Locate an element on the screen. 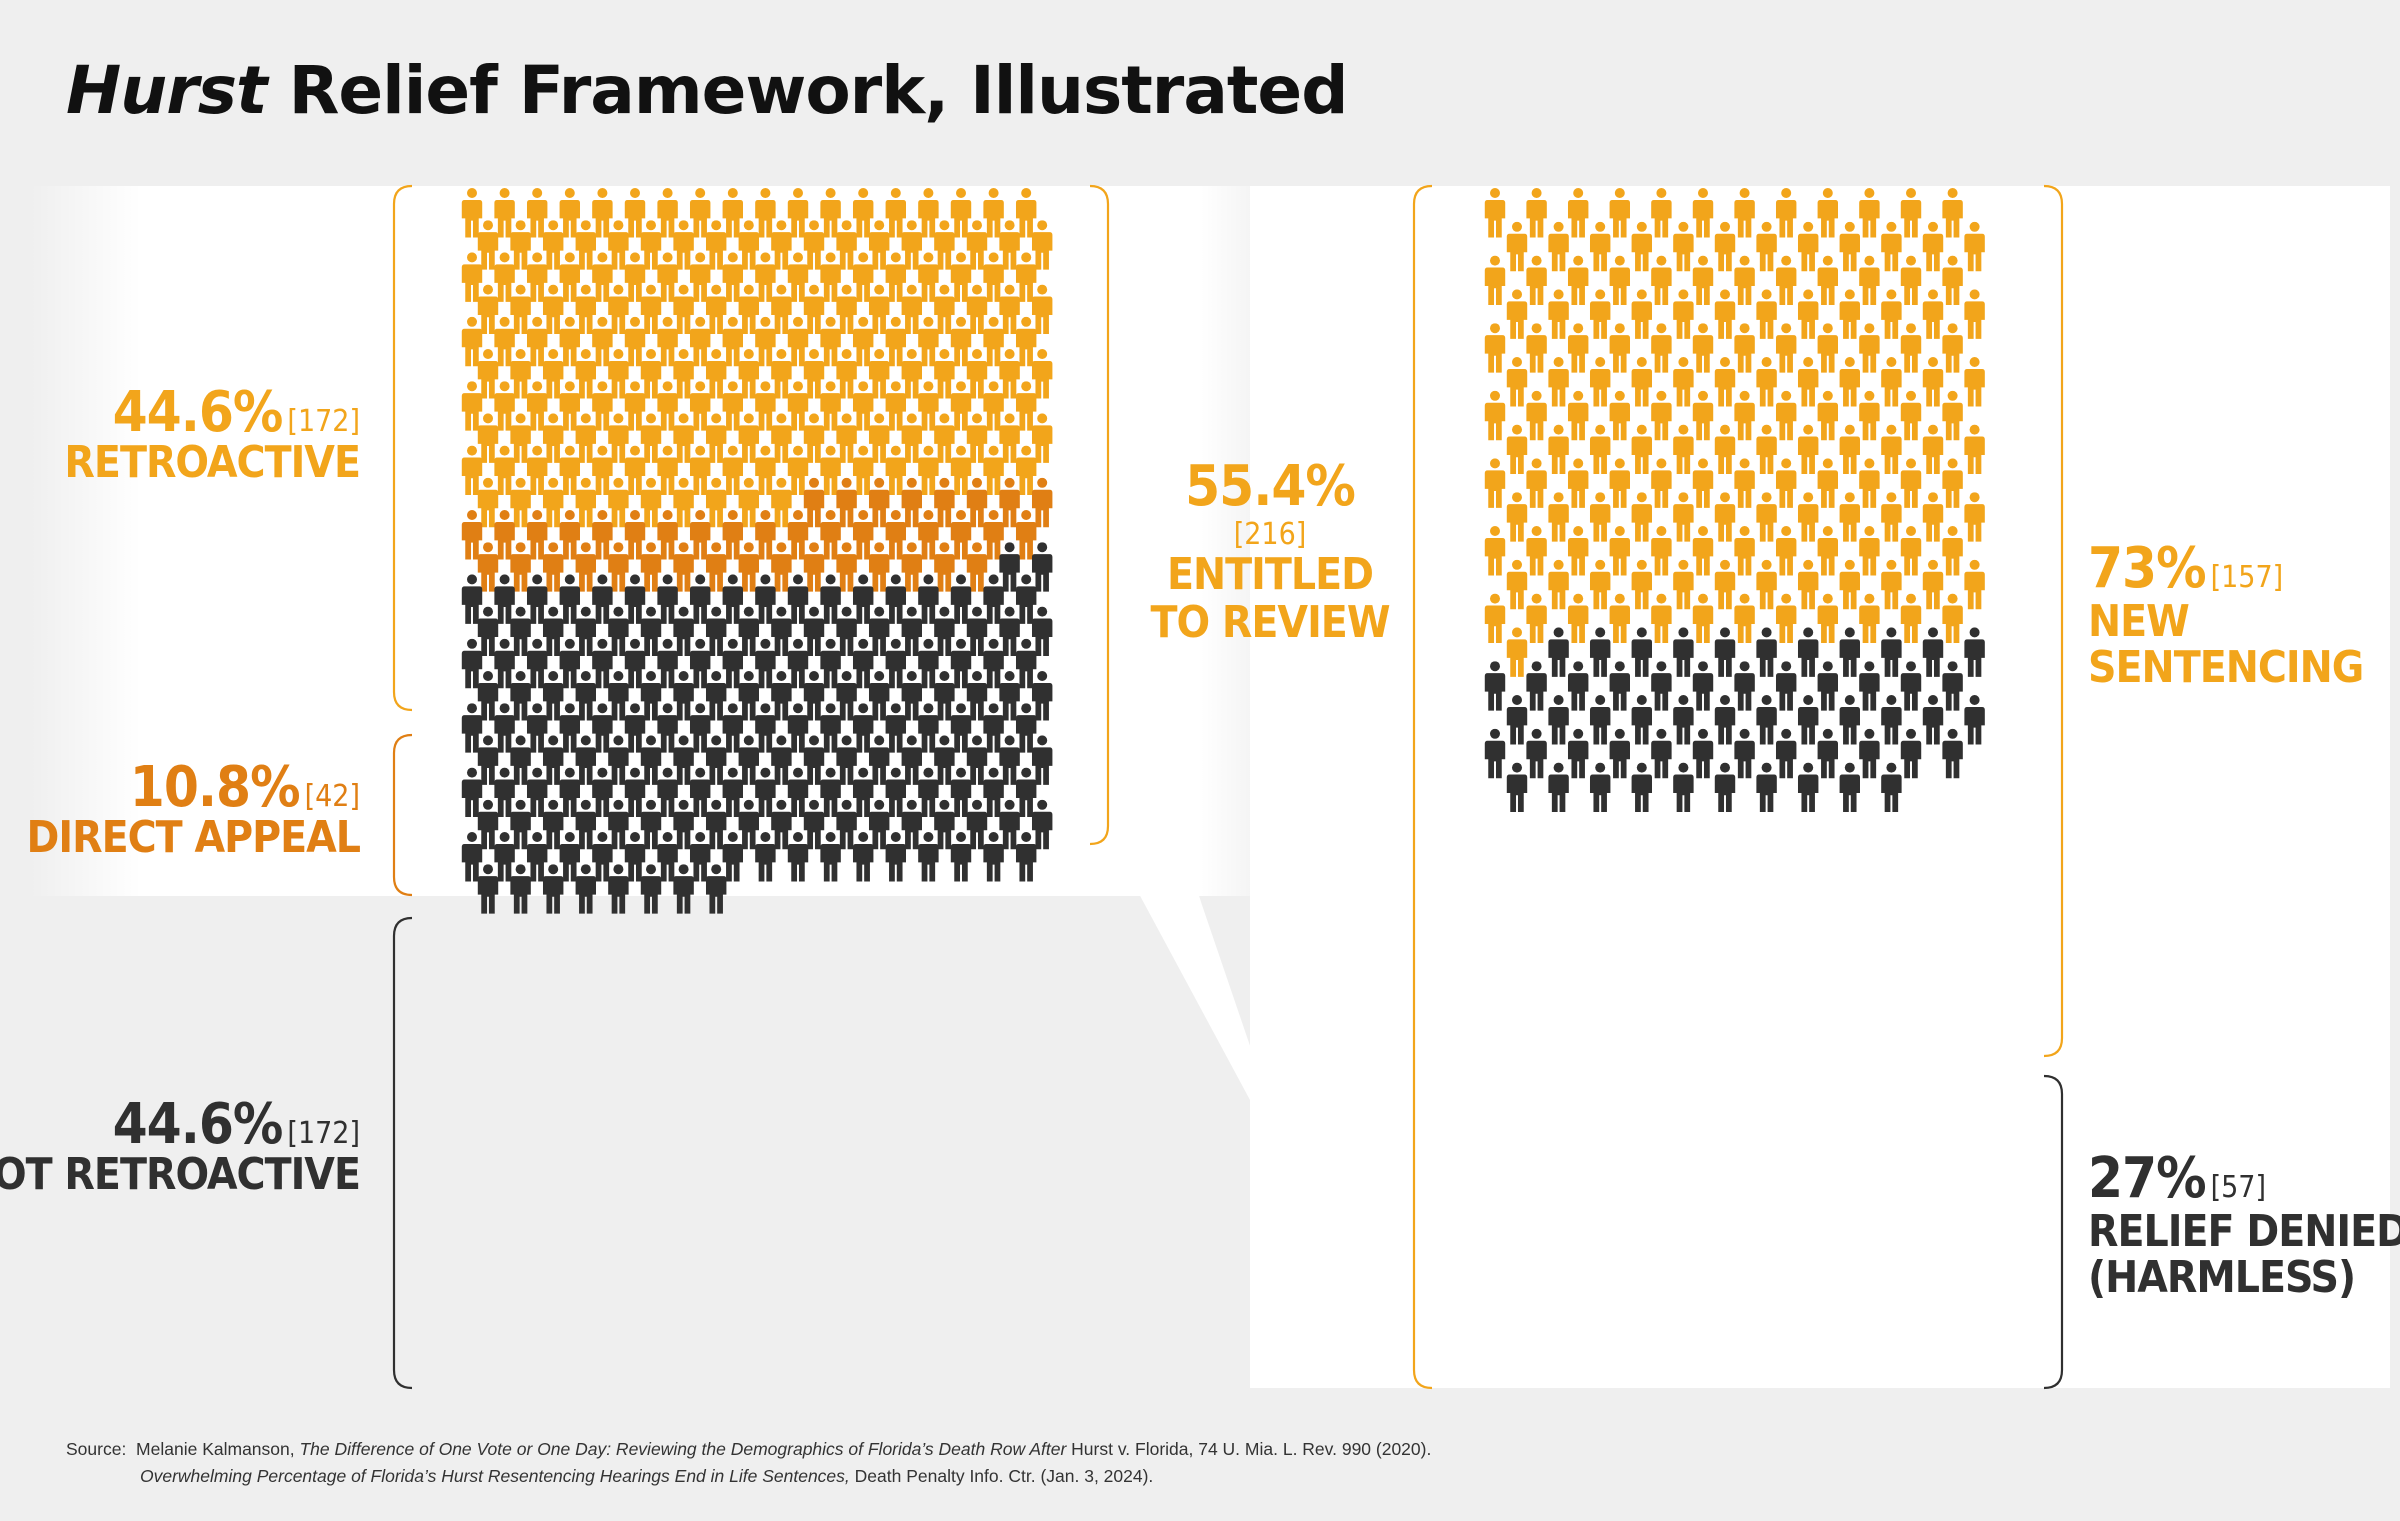 This screenshot has height=1521, width=2400. new-sentencing-bracket is located at coordinates (2053, 621).